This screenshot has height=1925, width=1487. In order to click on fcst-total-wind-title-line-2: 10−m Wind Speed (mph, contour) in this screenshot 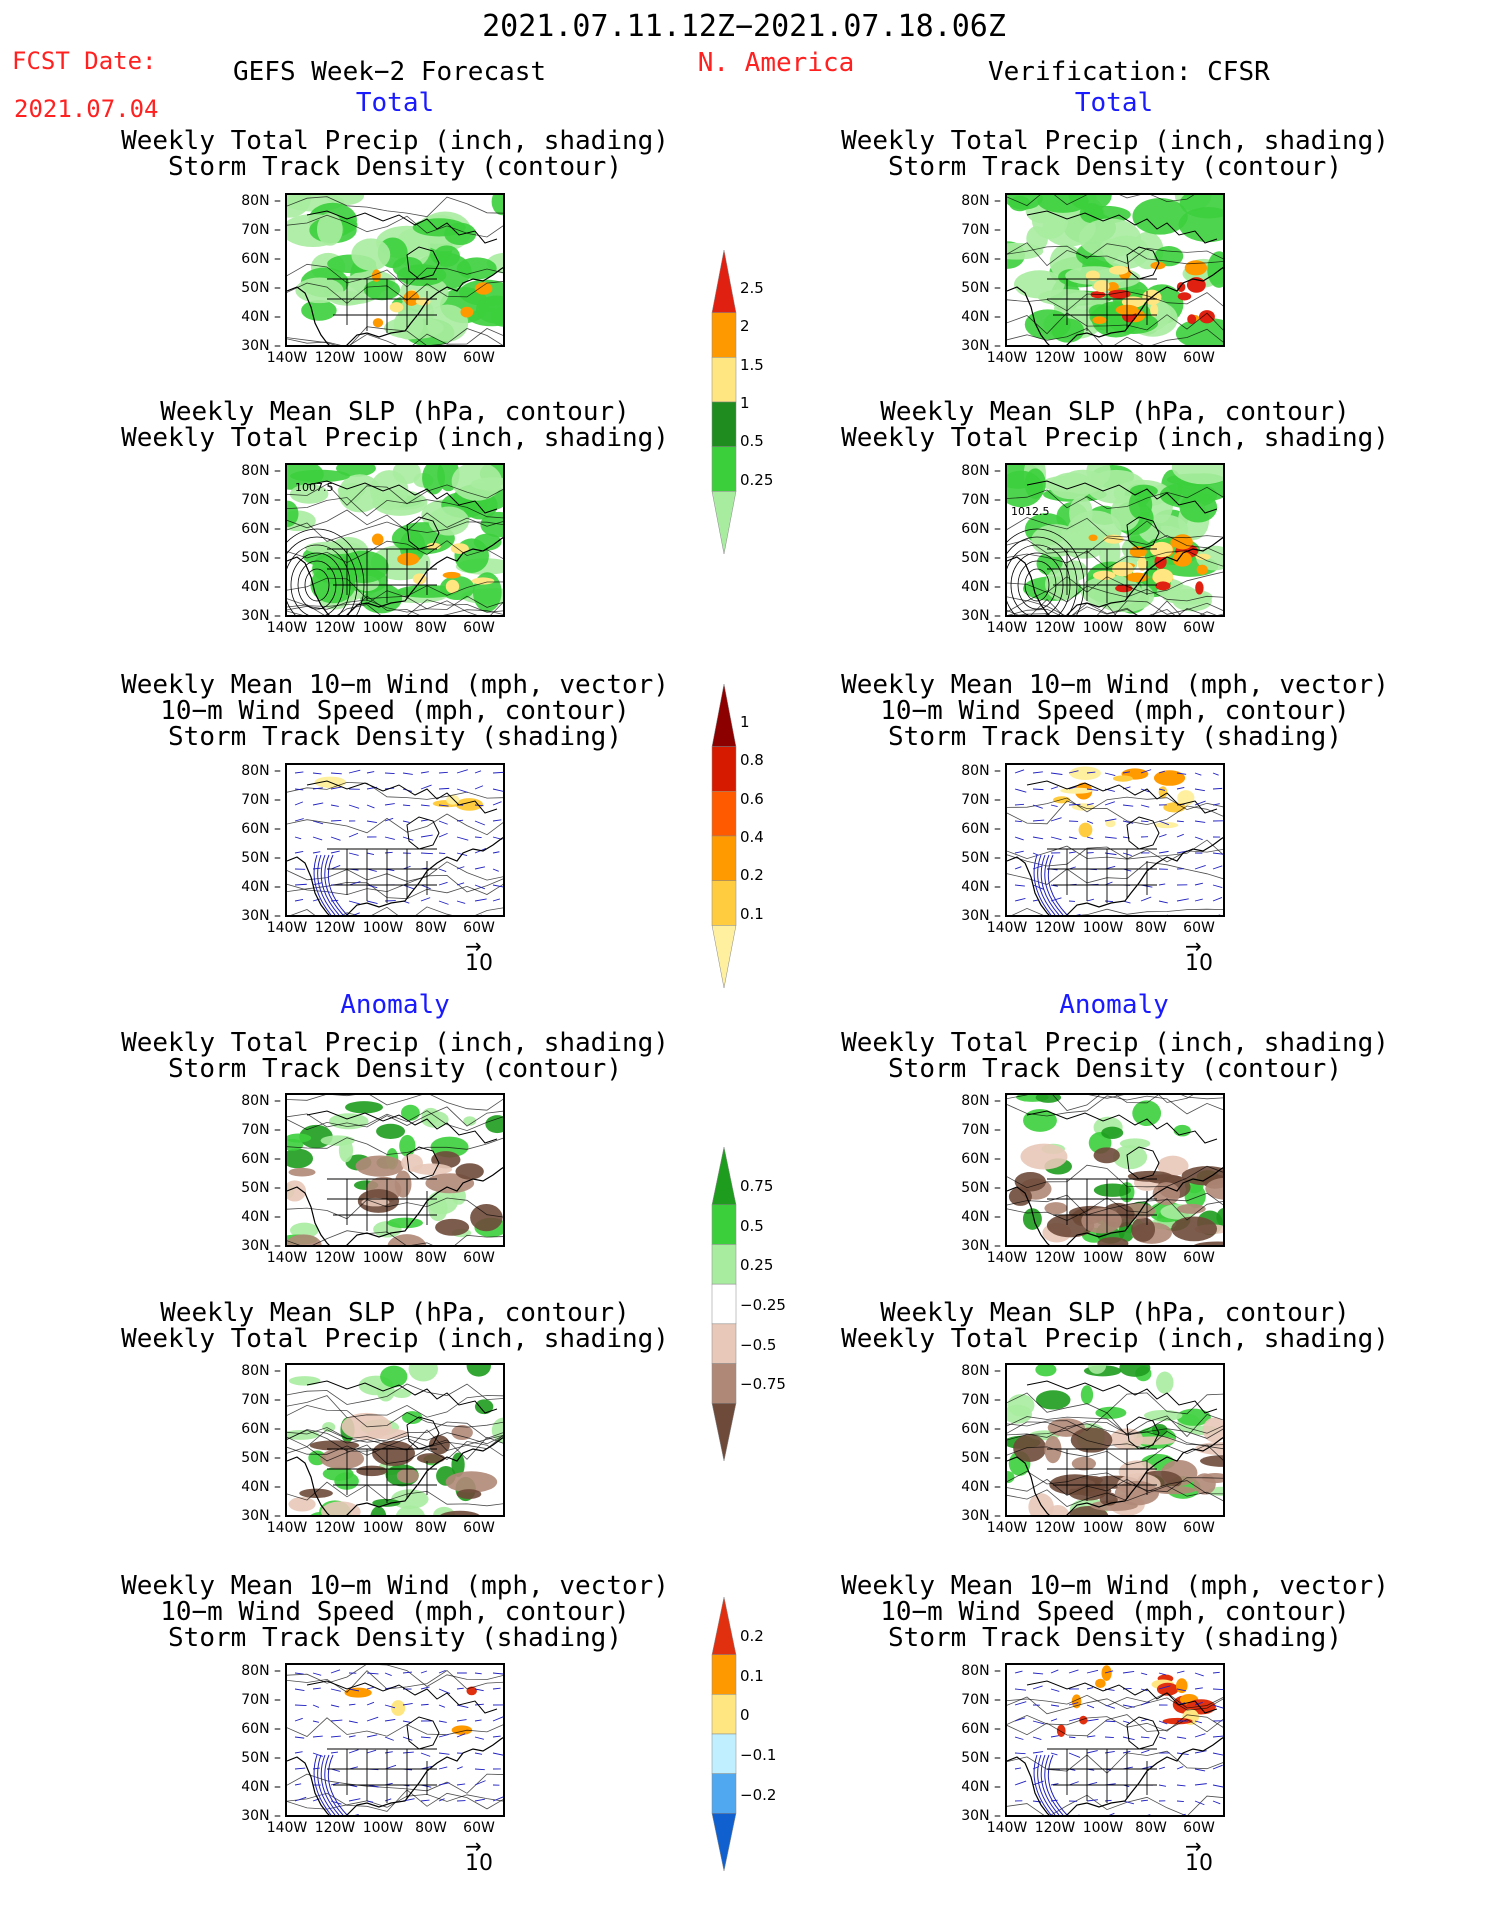, I will do `click(395, 711)`.